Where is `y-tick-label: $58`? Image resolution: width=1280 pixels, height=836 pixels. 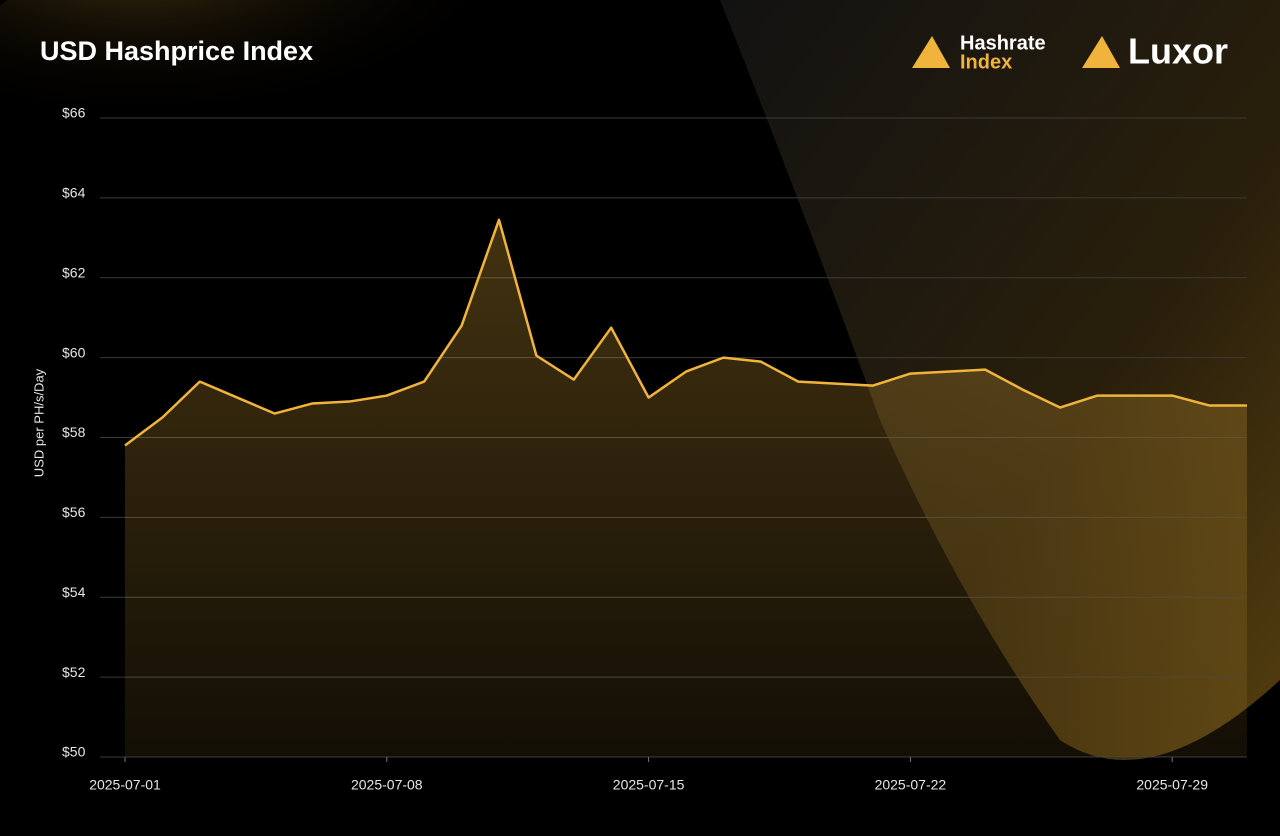
y-tick-label: $58 is located at coordinates (74, 432).